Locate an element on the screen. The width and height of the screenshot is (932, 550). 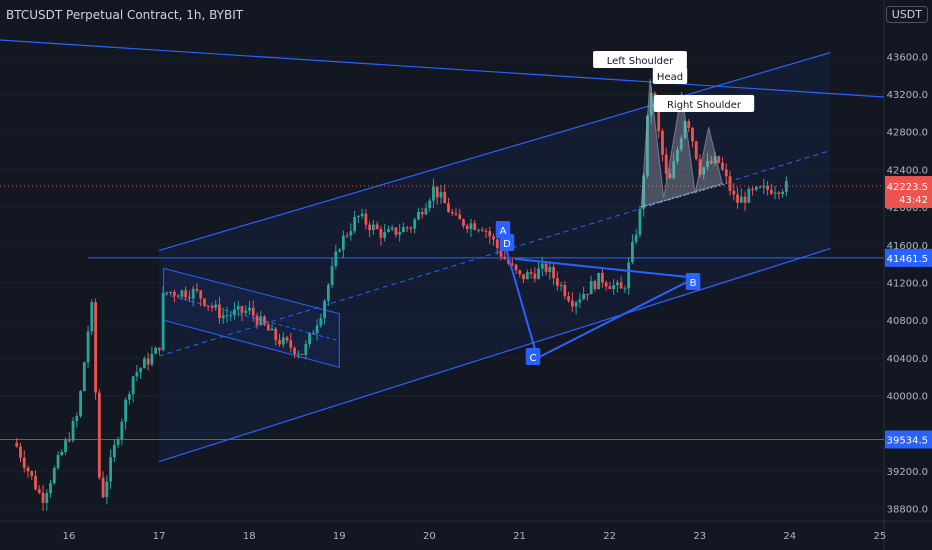
point-c-label: C is located at coordinates (533, 356).